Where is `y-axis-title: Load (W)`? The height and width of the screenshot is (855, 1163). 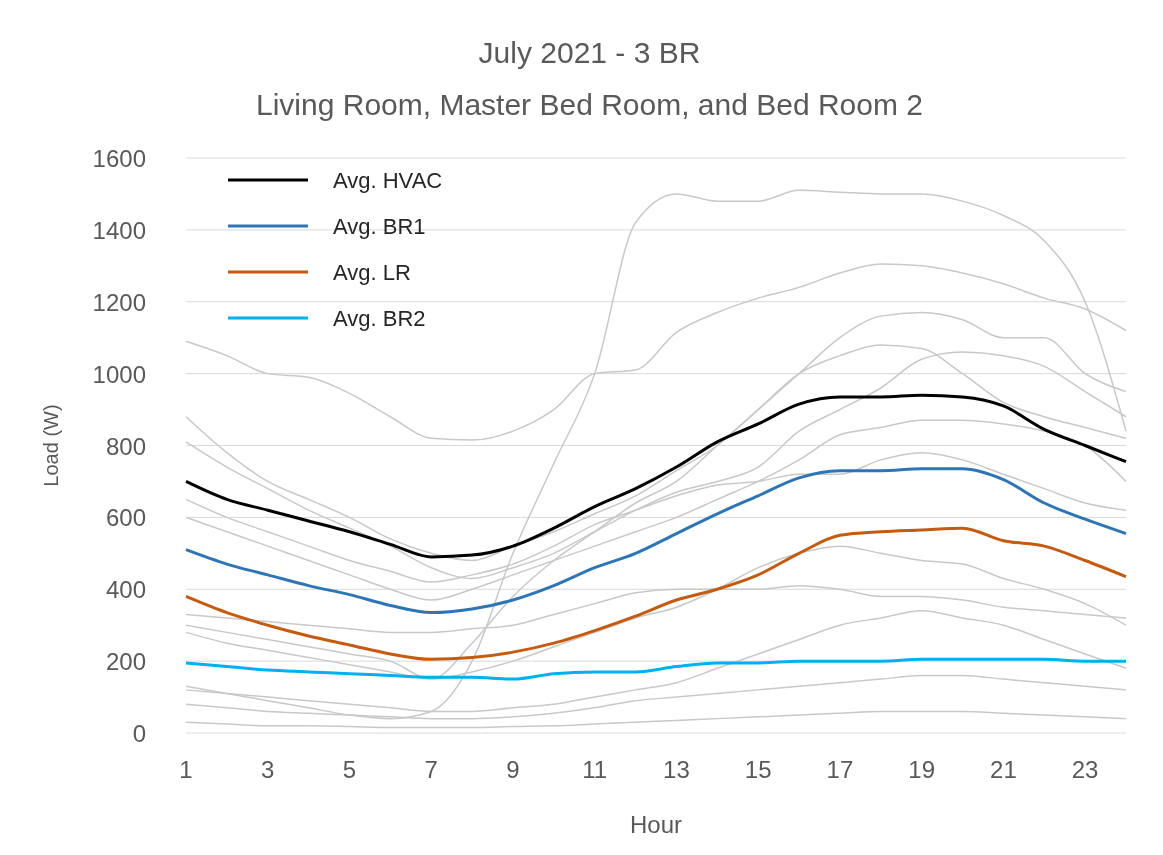
y-axis-title: Load (W) is located at coordinates (51, 445).